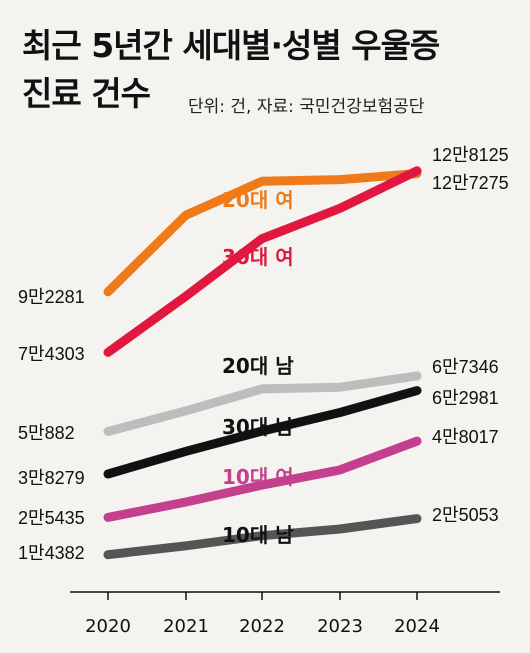 This screenshot has width=530, height=653. Describe the element at coordinates (306, 107) in the screenshot. I see `unit-source-note: 단위: 건, 자료: 국민건강보험공단` at that location.